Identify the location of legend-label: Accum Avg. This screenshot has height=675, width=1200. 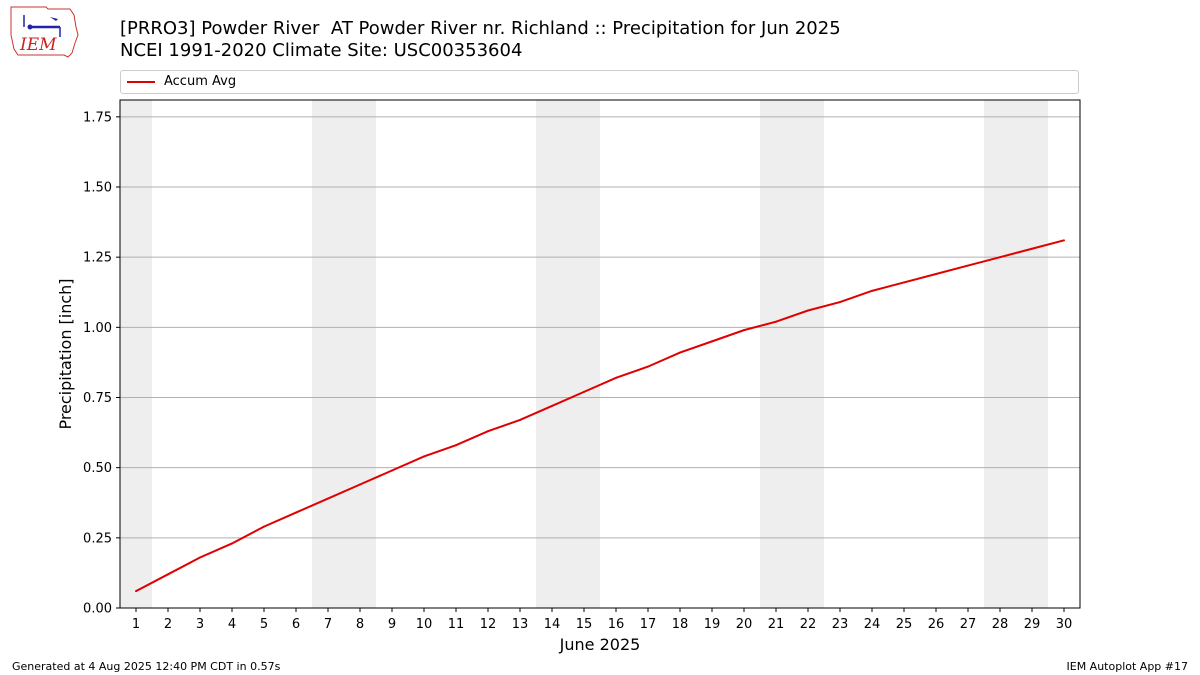
(200, 81).